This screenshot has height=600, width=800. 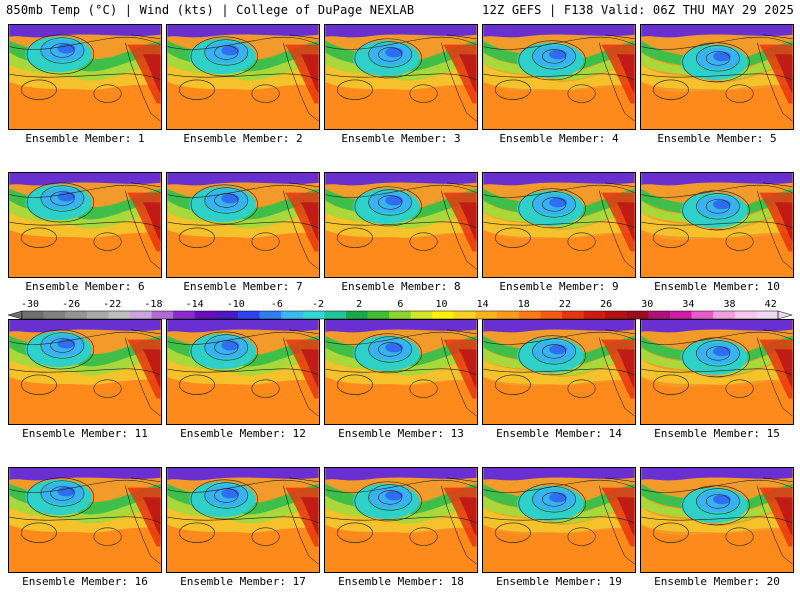 What do you see at coordinates (401, 286) in the screenshot?
I see `ensemble-member-label: Ensemble Member: 8` at bounding box center [401, 286].